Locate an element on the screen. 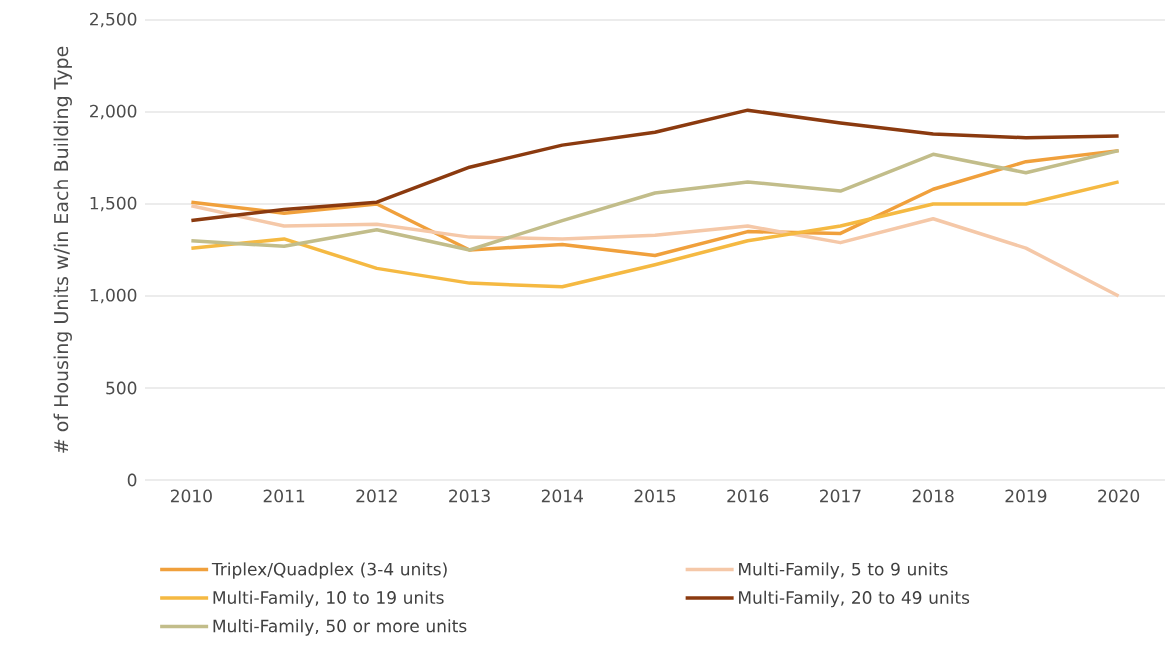 This screenshot has height=668, width=1171. x-tick-label: 2012 is located at coordinates (376, 496).